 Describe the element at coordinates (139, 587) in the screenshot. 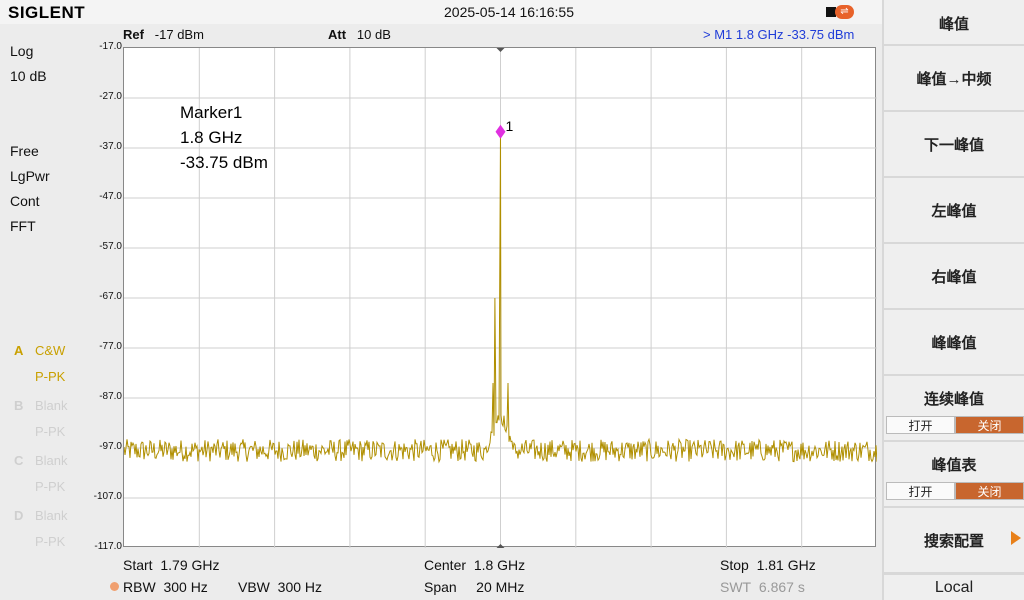

I see `rbw-label: RBW` at that location.